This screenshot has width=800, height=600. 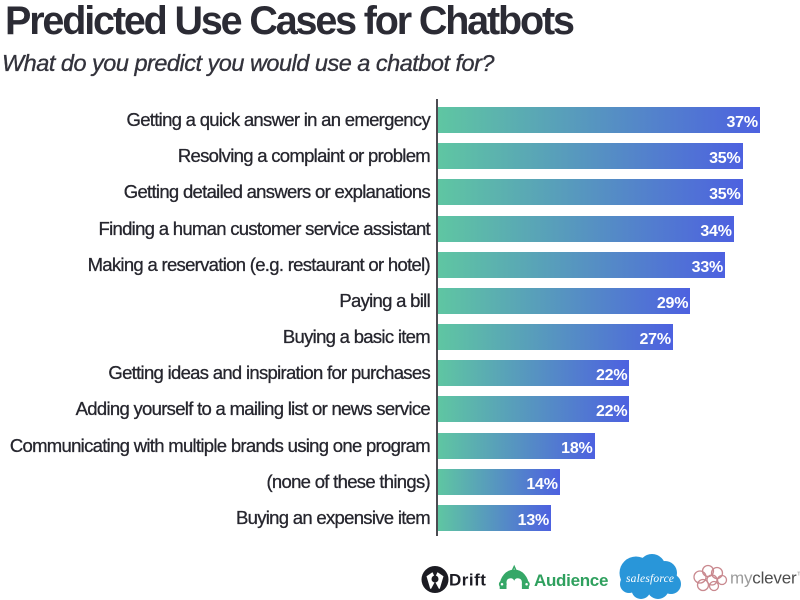 What do you see at coordinates (765, 578) in the screenshot?
I see `svg-text: myclever™` at bounding box center [765, 578].